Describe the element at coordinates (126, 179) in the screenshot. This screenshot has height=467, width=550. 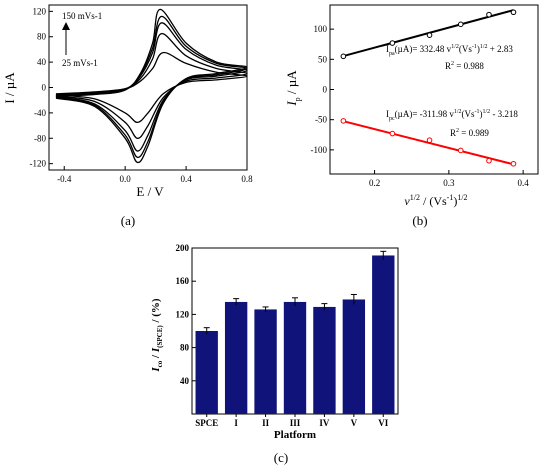
I see `x-tick-label-a: 0.0` at that location.